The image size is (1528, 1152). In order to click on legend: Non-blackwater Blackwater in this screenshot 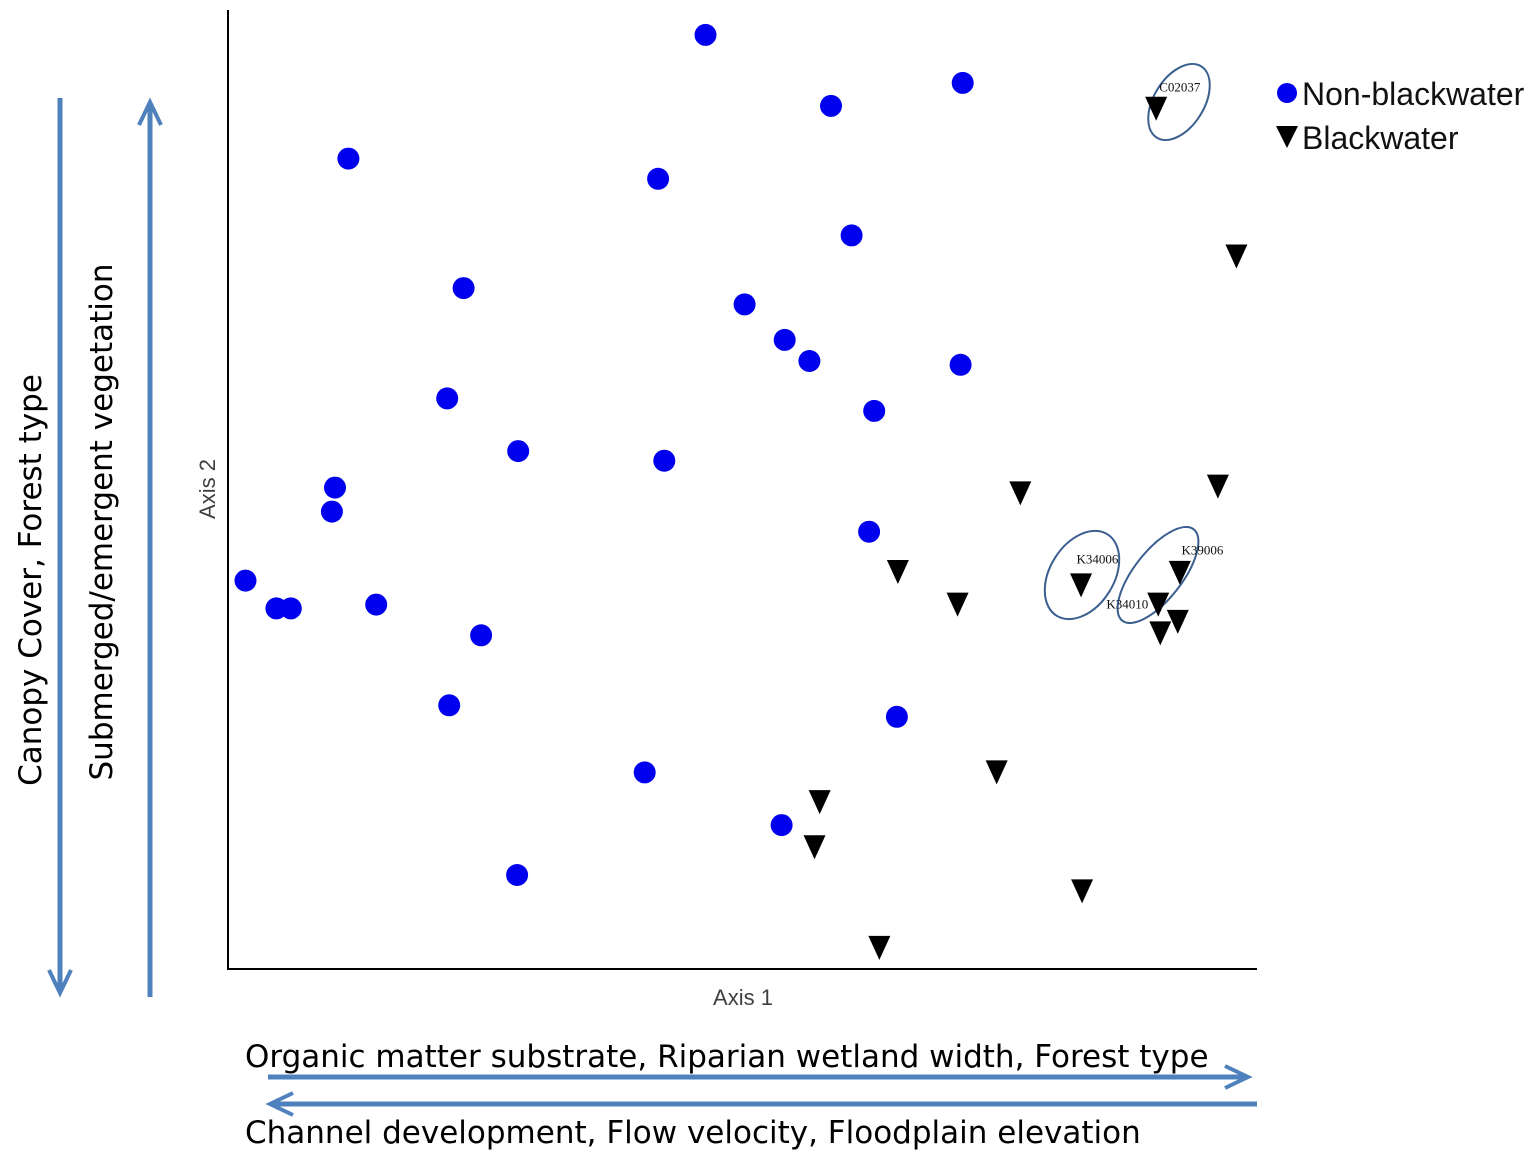, I will do `click(1400, 116)`.